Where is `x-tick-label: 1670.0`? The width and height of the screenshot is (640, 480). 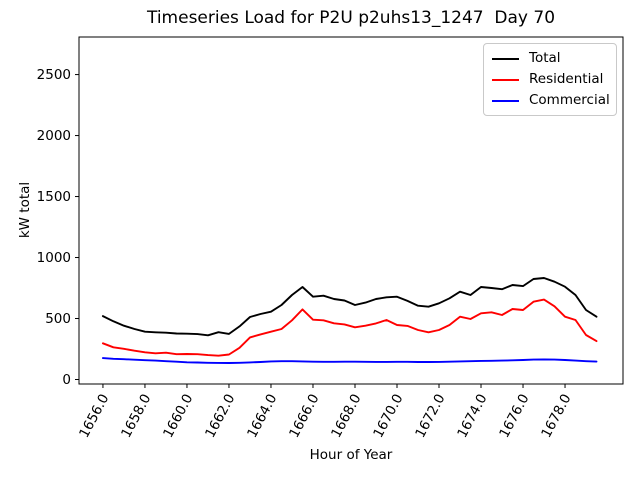 x-tick-label: 1670.0 is located at coordinates (388, 415).